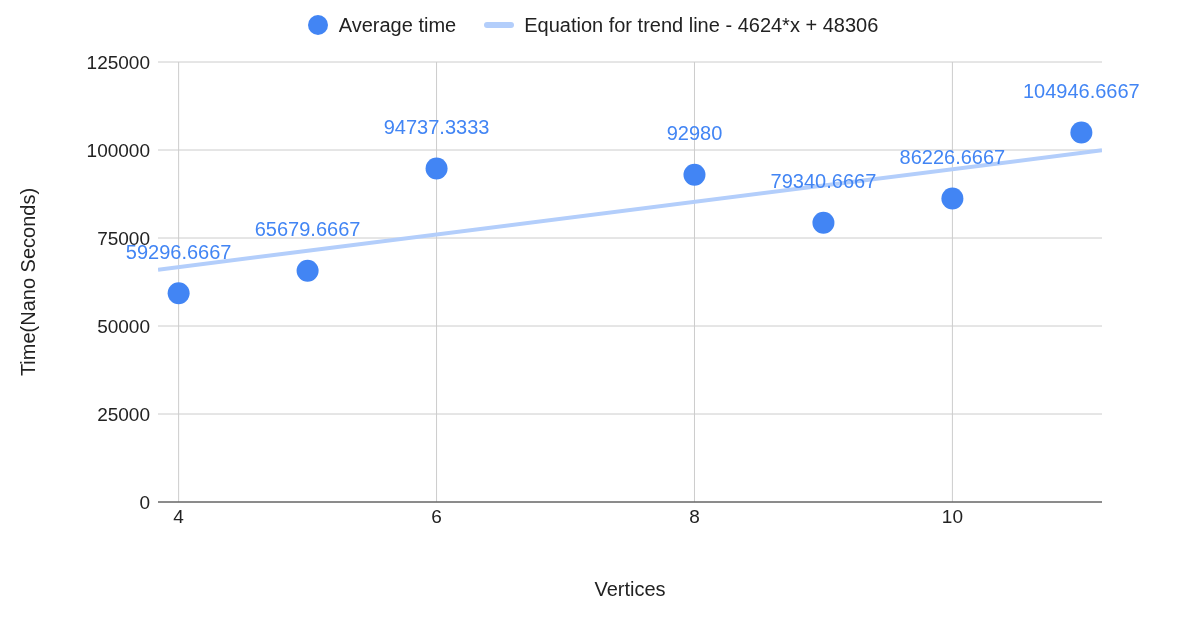 This screenshot has width=1185, height=619. I want to click on data-label: 104946.6667, so click(1081, 91).